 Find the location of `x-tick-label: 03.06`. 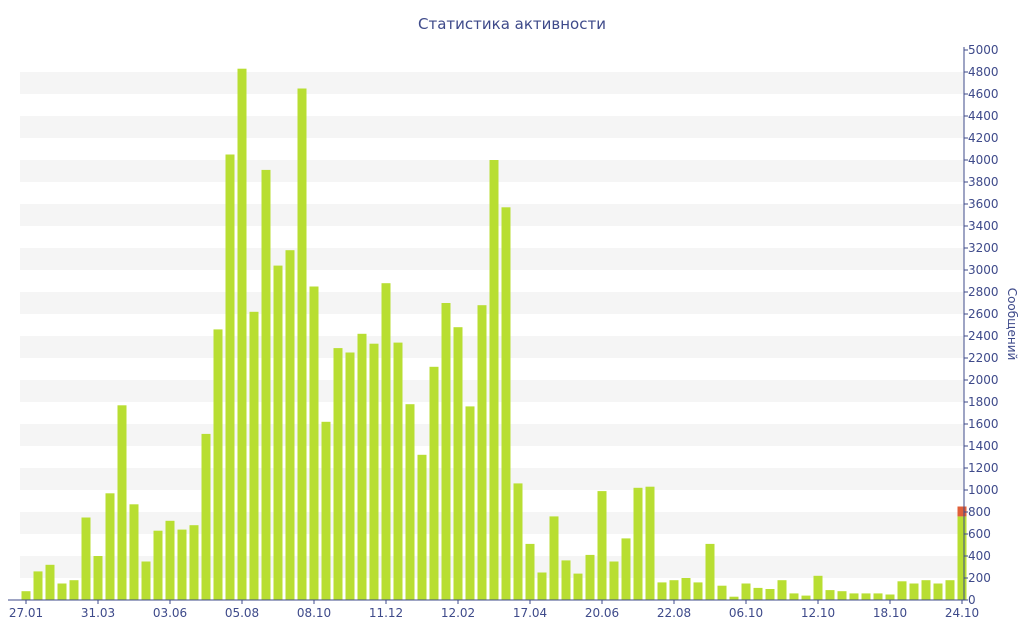

x-tick-label: 03.06 is located at coordinates (170, 613).